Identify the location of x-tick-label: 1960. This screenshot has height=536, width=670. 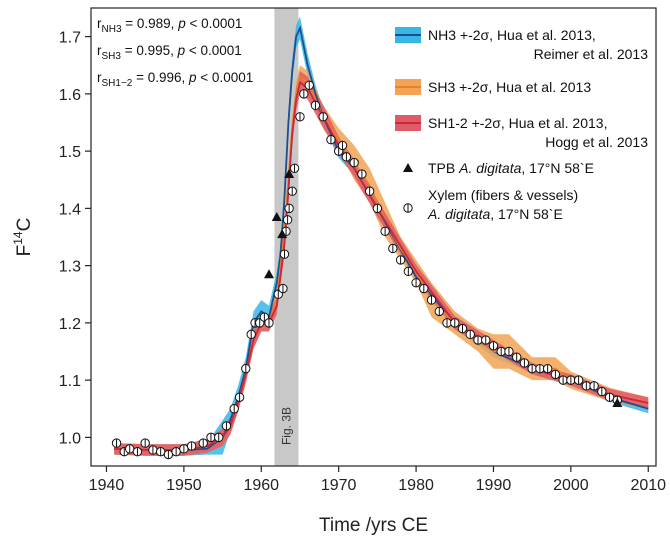
(261, 485).